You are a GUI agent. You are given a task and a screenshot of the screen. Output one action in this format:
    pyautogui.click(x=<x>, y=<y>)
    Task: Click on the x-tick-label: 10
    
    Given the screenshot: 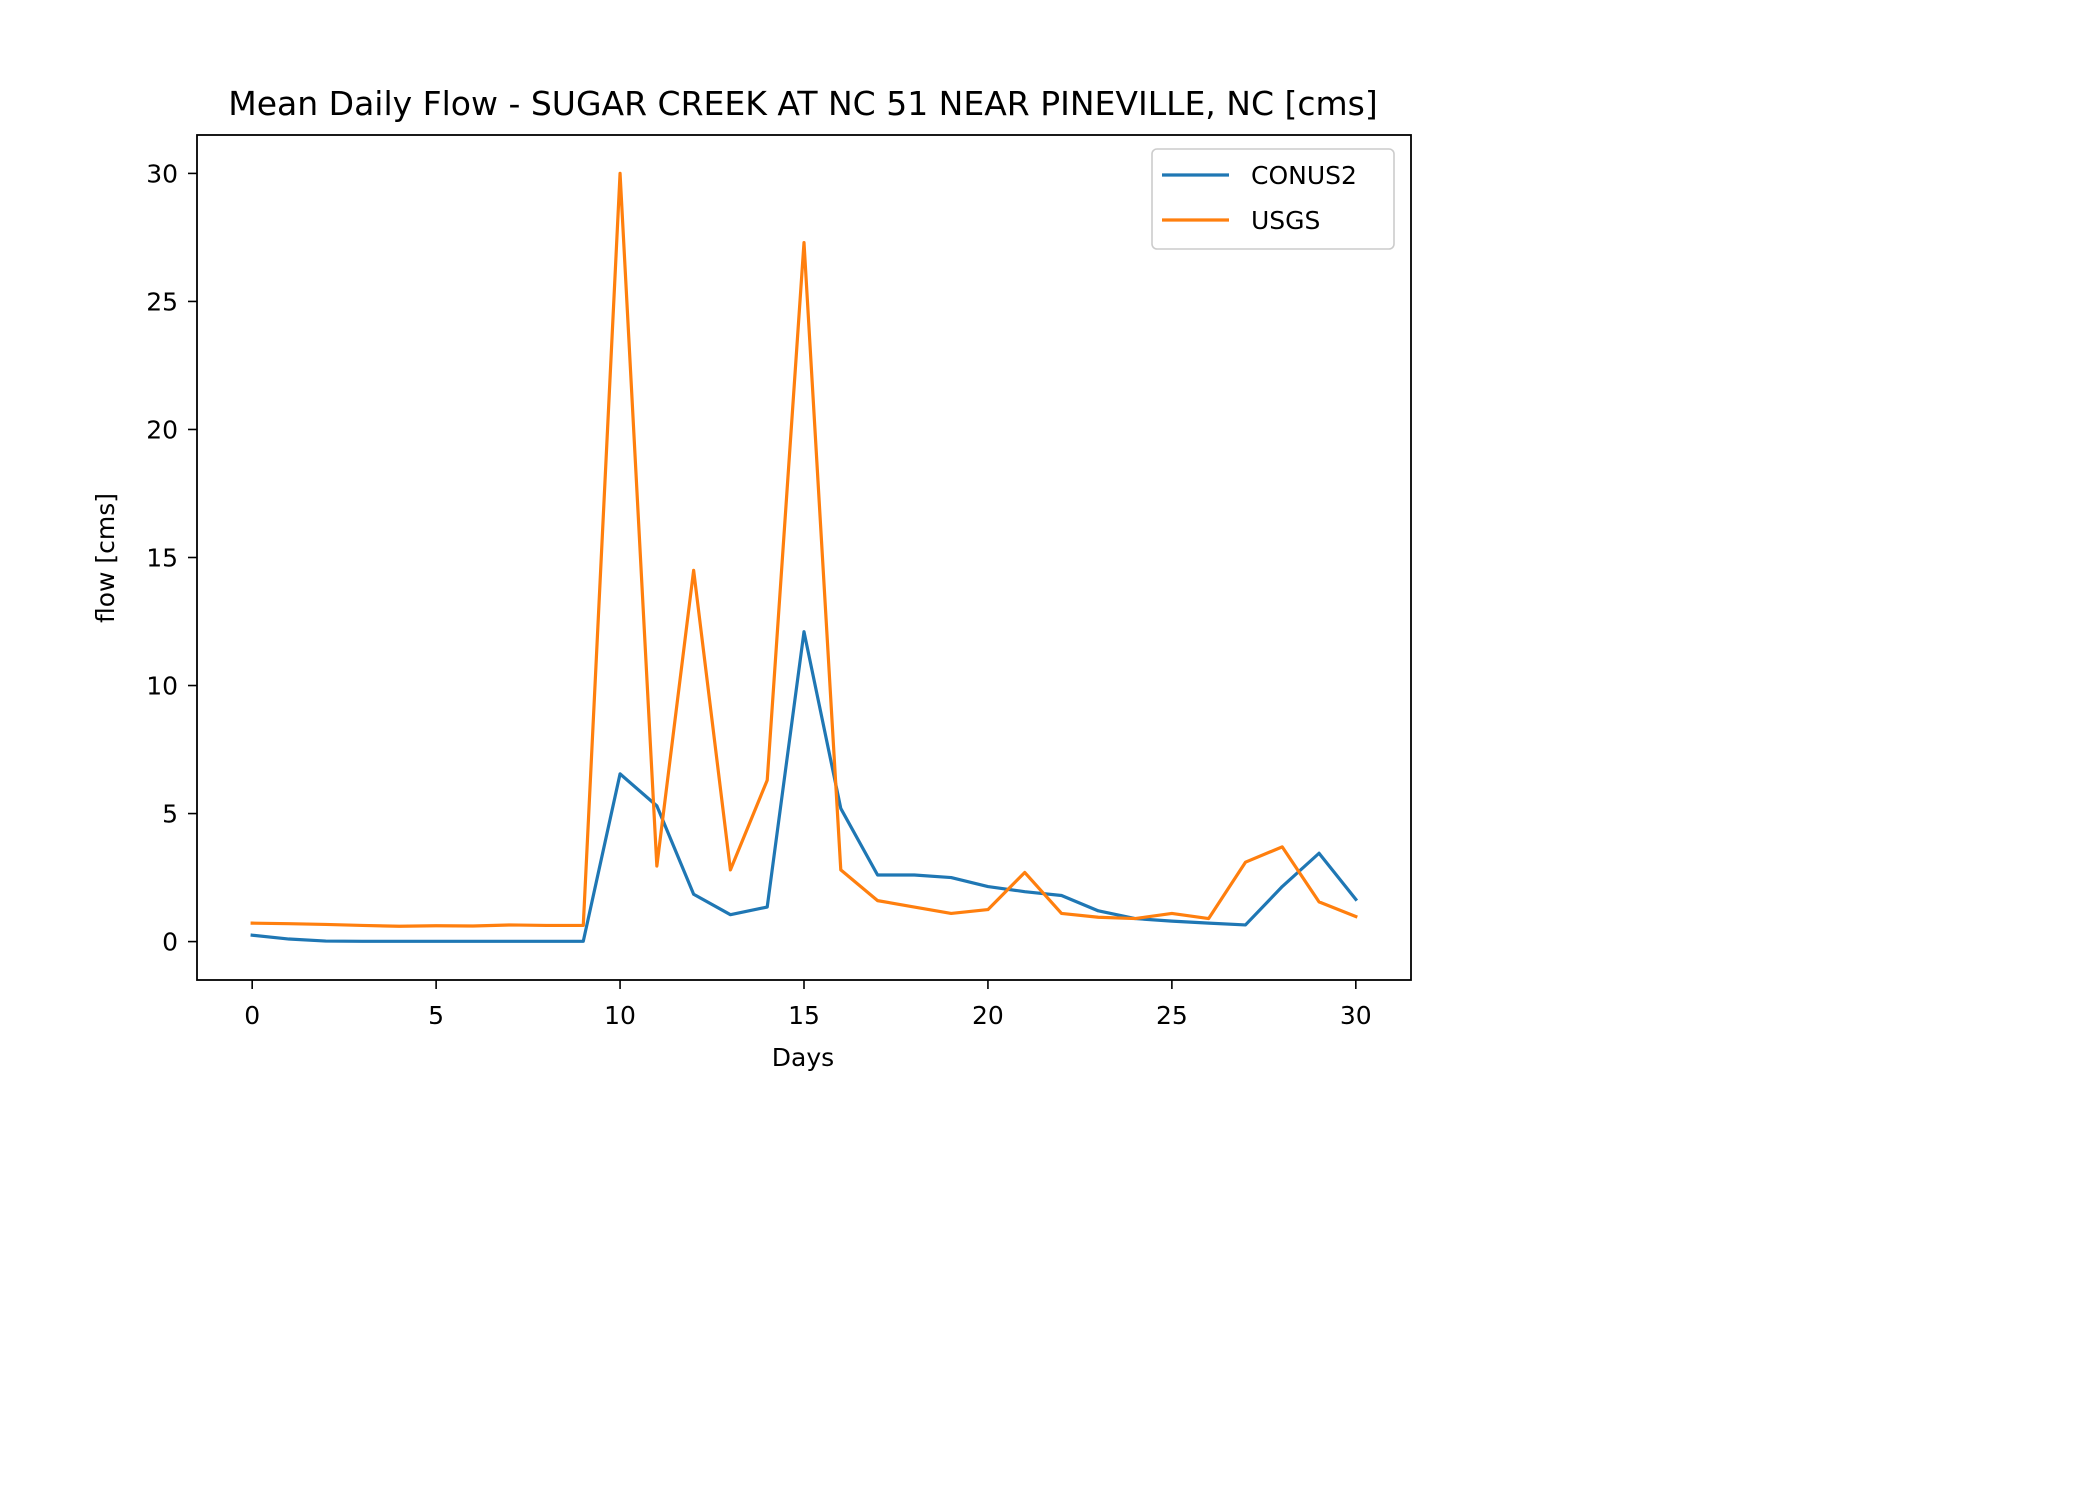 What is the action you would take?
    pyautogui.click(x=620, y=1015)
    